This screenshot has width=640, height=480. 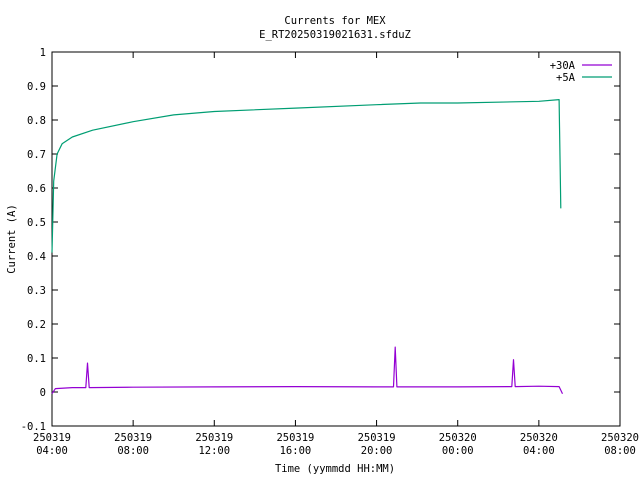 I want to click on y-tick-label: 0.7, so click(x=36, y=155).